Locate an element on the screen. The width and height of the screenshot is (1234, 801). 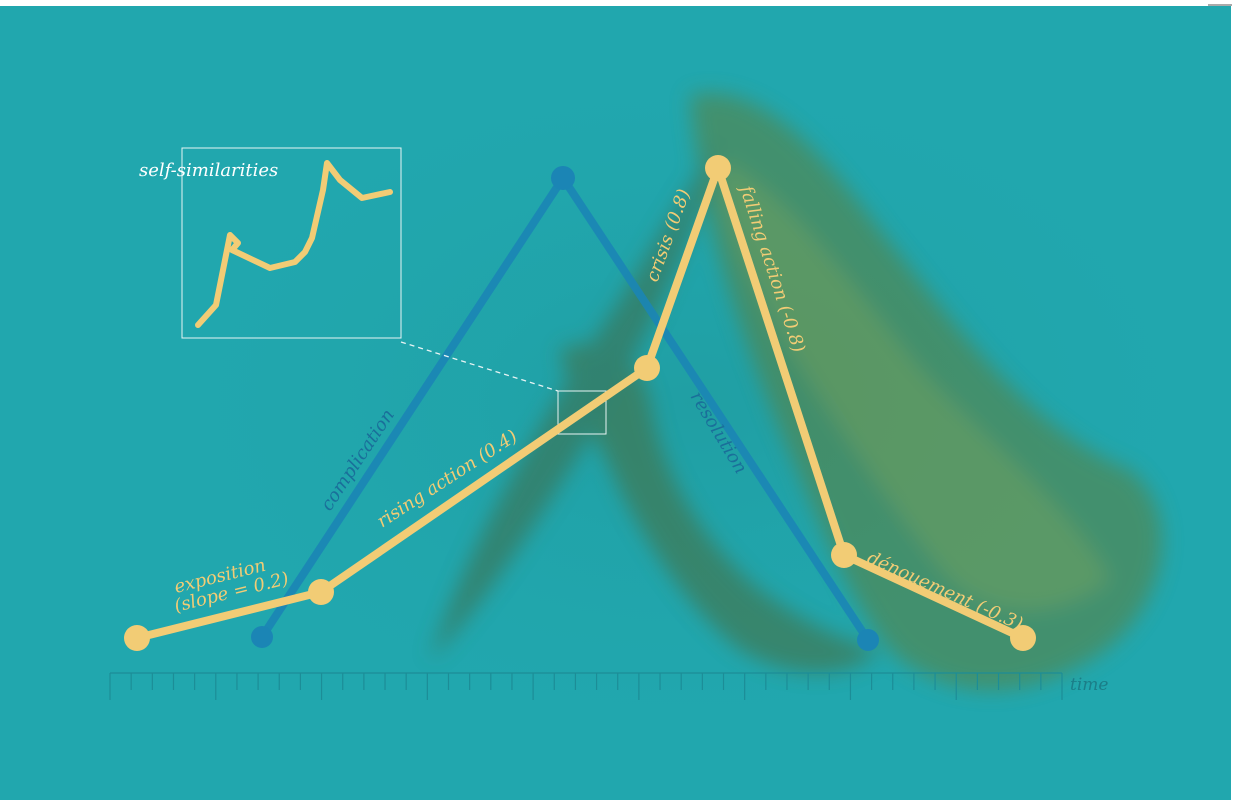
time-axis: time is located at coordinates (608, 686).